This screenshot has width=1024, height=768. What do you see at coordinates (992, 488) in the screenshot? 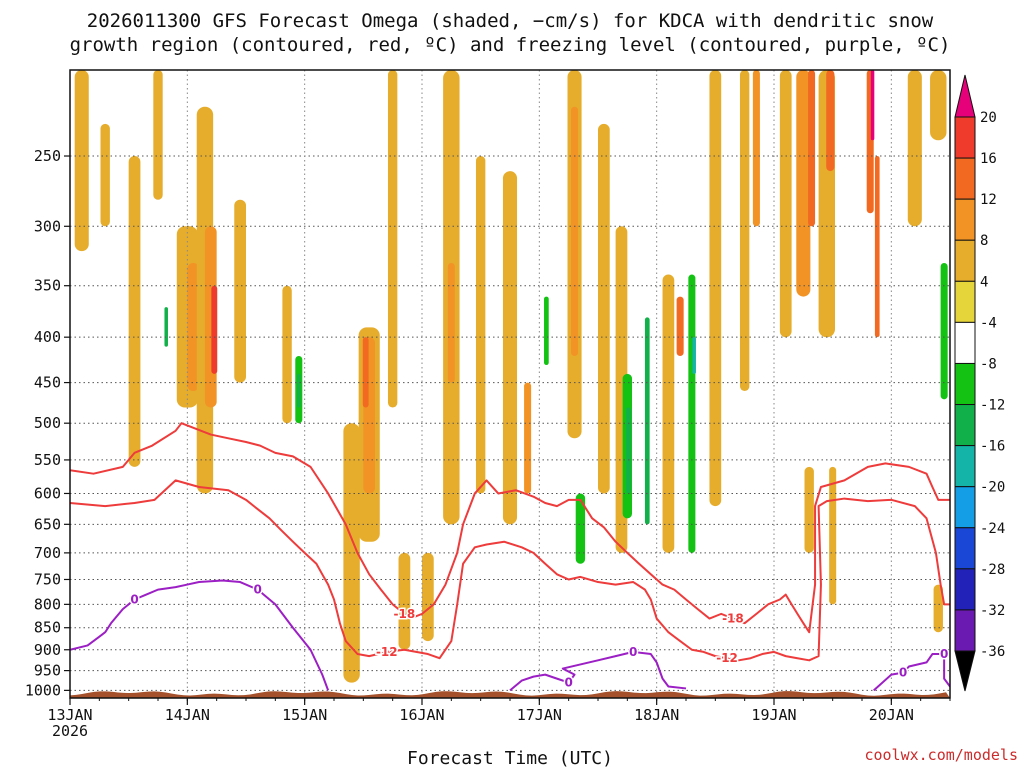
I see `colorbar-tick-label: -20` at bounding box center [992, 488].